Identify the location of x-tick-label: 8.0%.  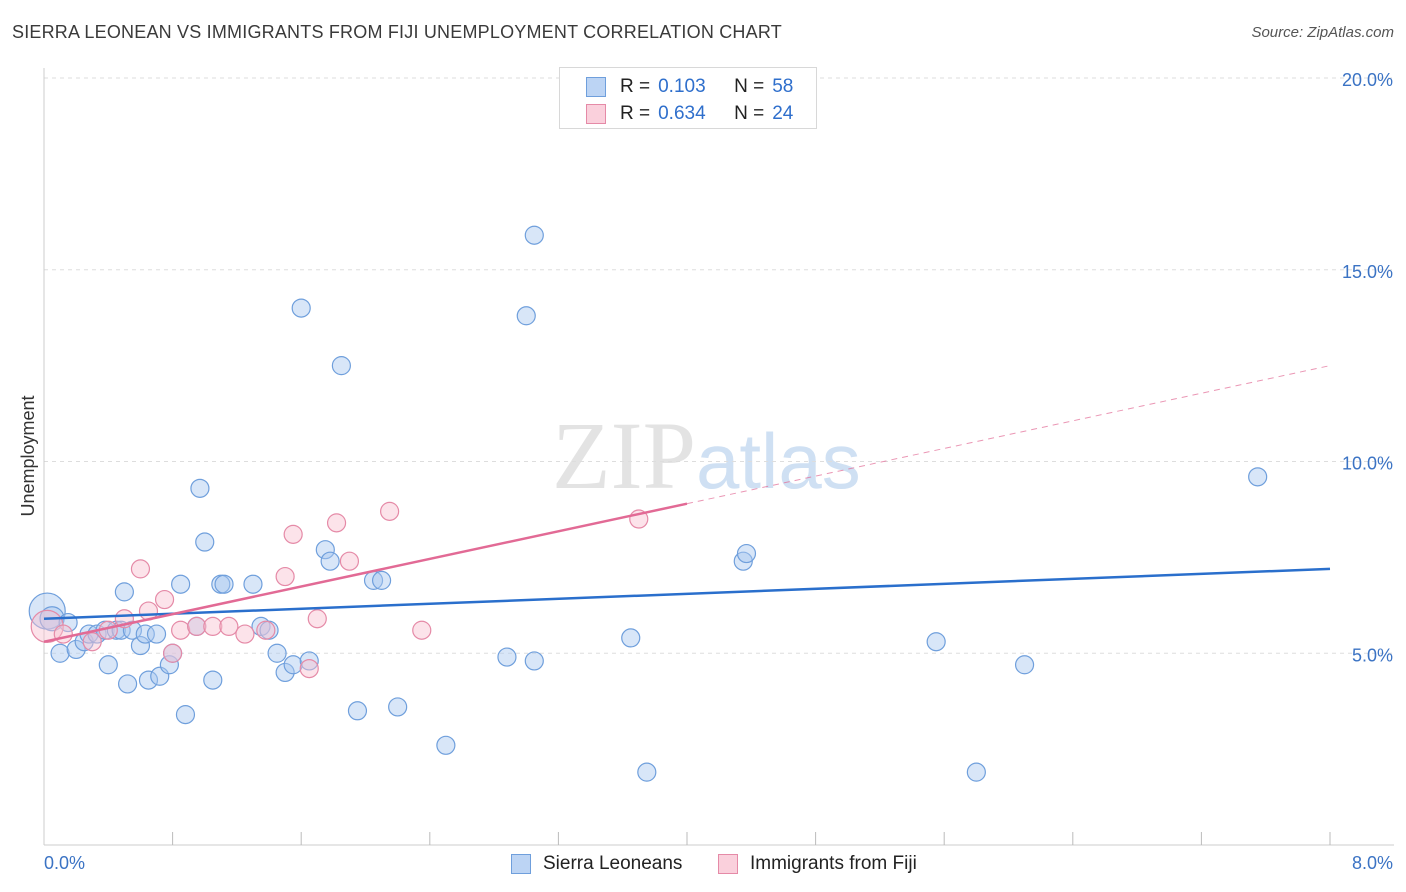
(1372, 863).